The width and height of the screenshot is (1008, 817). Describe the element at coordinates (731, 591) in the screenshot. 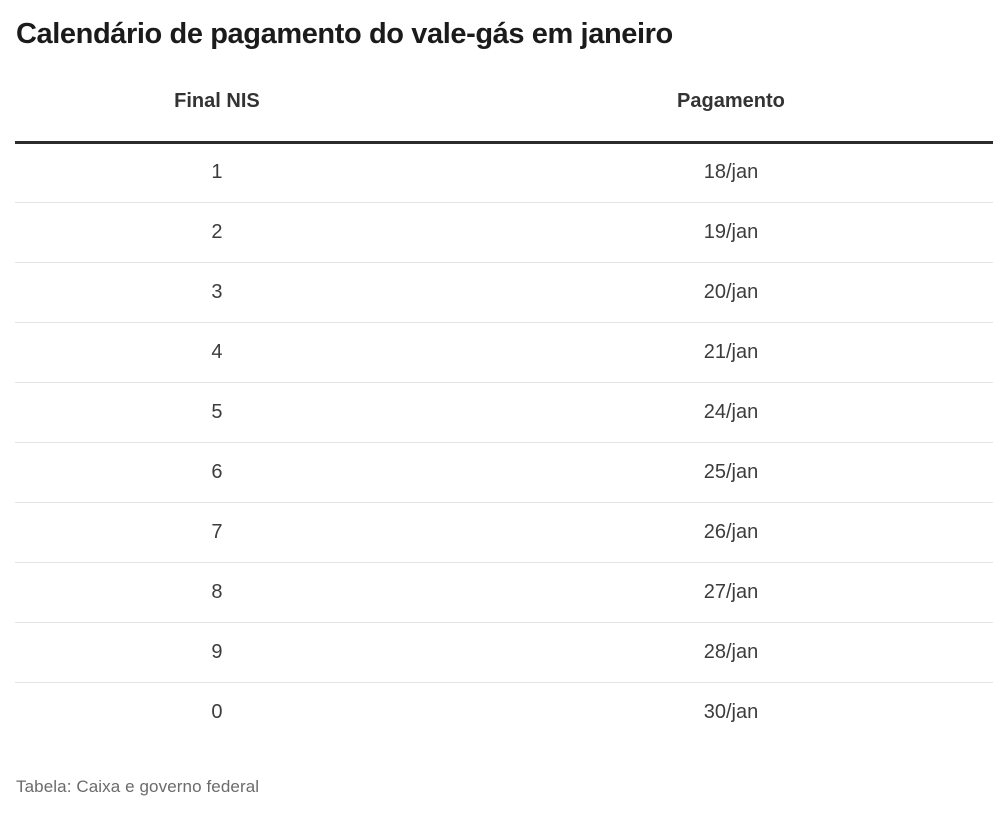

I see `pagamento-cell: 27/jan` at that location.